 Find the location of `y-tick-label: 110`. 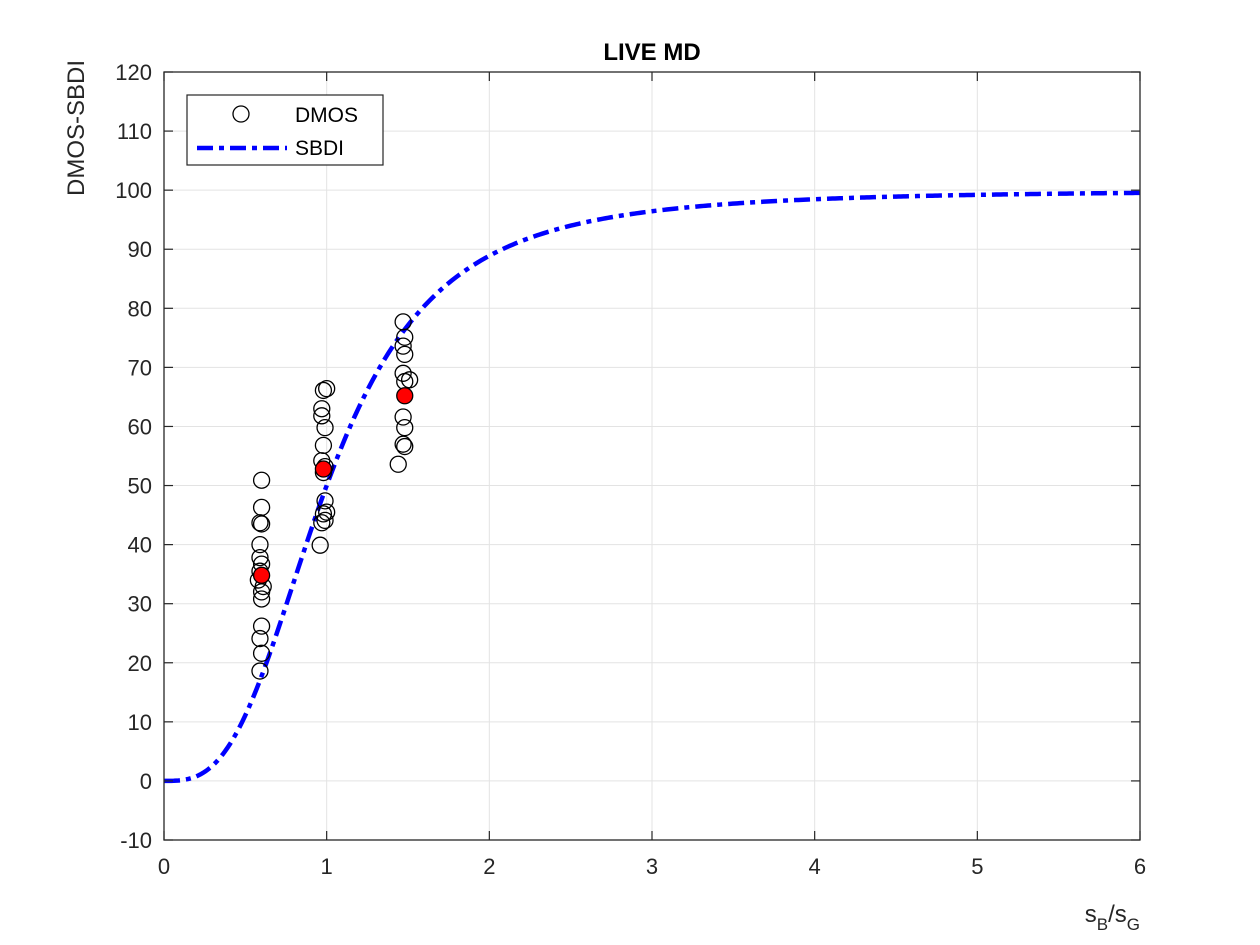

y-tick-label: 110 is located at coordinates (134, 131).